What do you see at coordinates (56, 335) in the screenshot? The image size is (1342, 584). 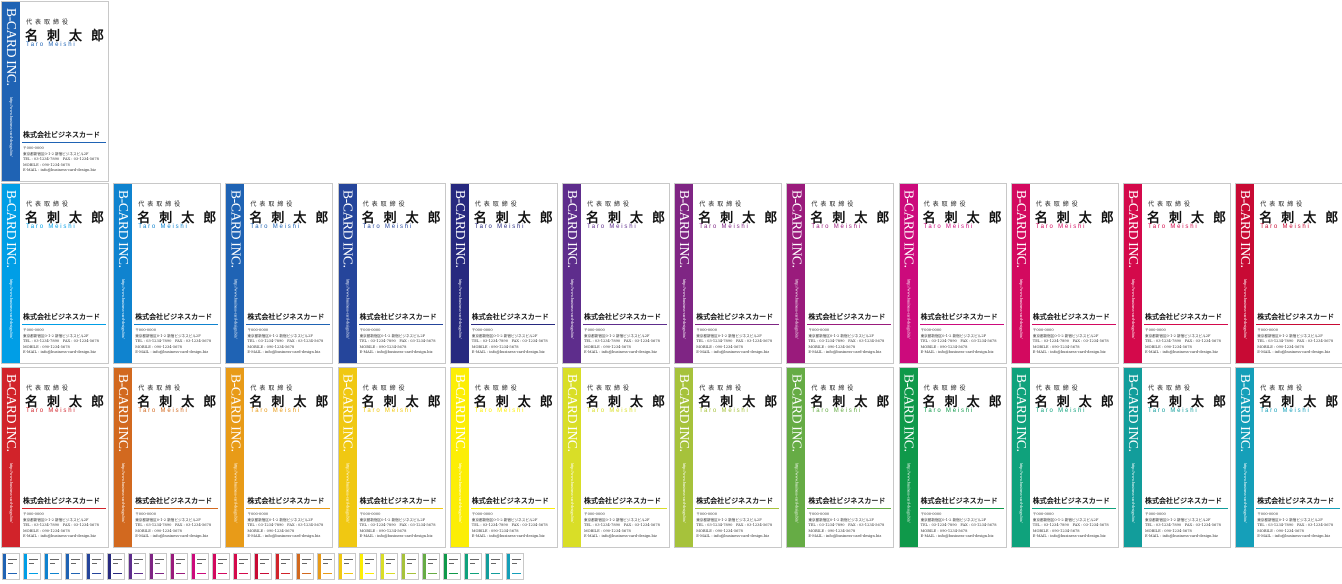 I see `address: 東京都新宿区0-1-2 新宿ビジネスビル2F` at bounding box center [56, 335].